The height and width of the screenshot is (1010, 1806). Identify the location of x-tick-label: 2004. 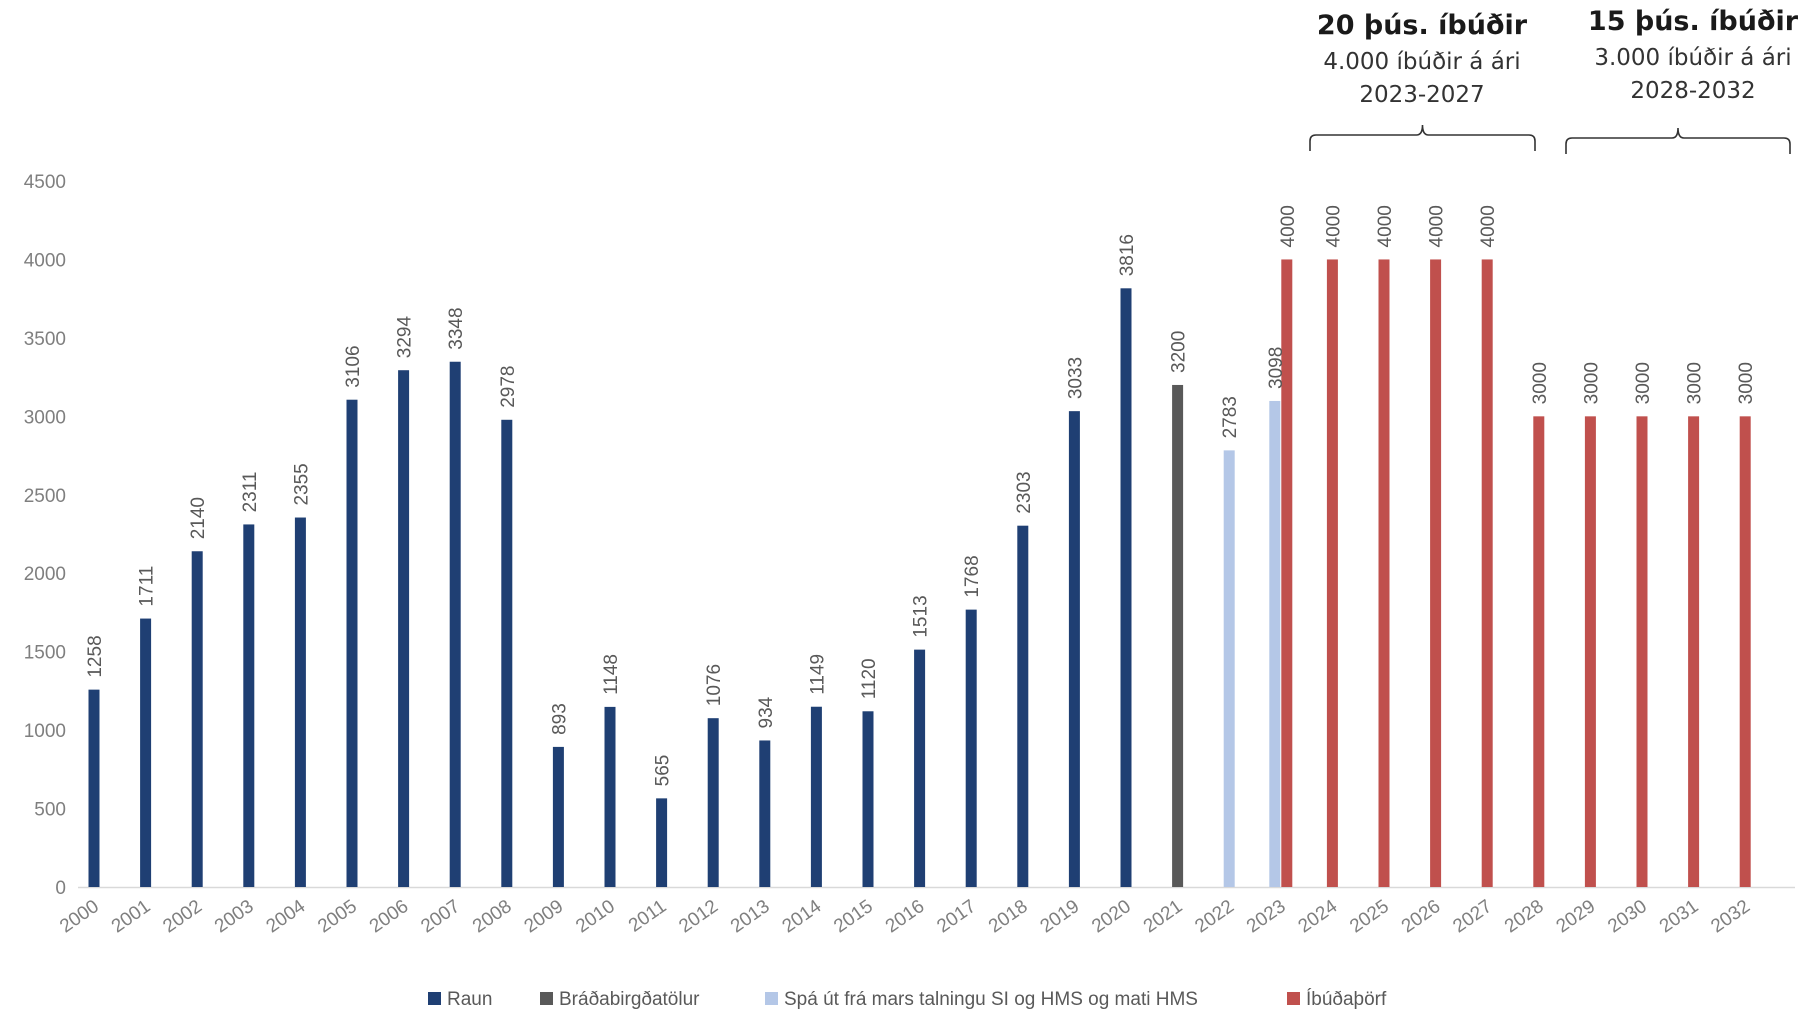
(286, 917).